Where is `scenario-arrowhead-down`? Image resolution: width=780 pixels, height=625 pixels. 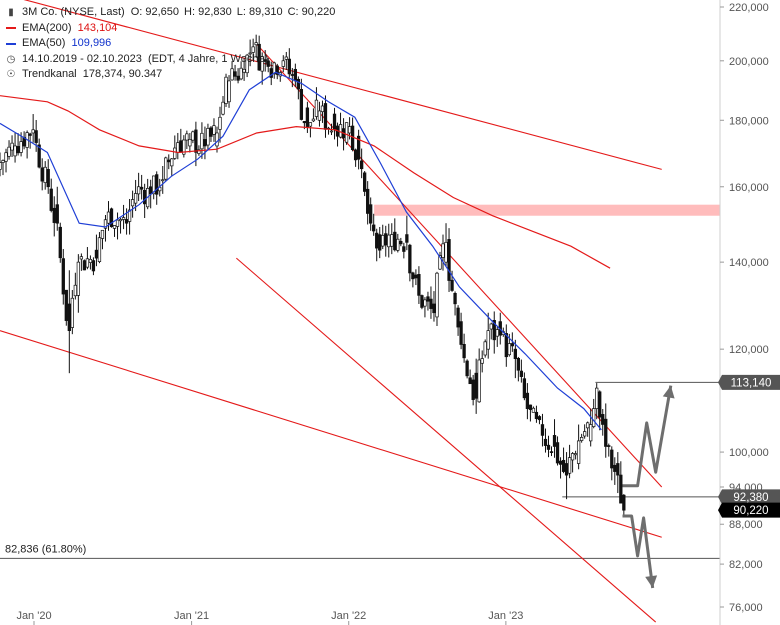
scenario-arrowhead-down is located at coordinates (651, 582).